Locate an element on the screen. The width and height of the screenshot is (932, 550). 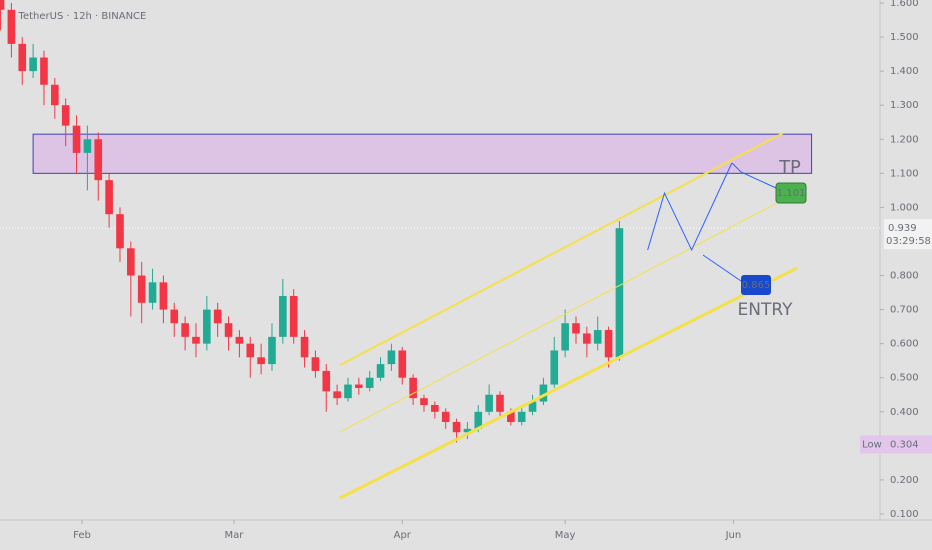
tp-badge is located at coordinates (791, 193).